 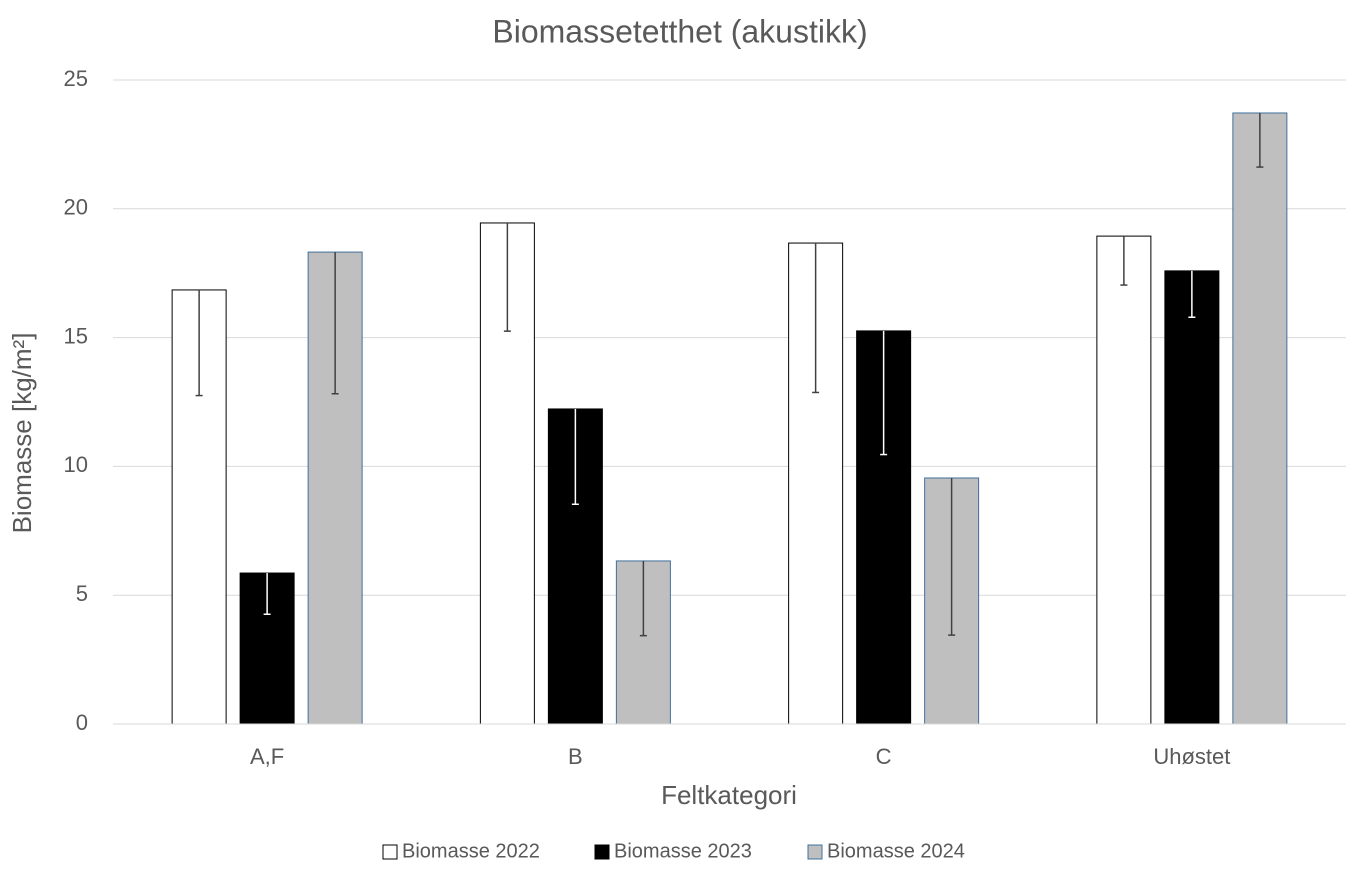 I want to click on chart-title: Biomassetetthet (akustikk), so click(x=679, y=31).